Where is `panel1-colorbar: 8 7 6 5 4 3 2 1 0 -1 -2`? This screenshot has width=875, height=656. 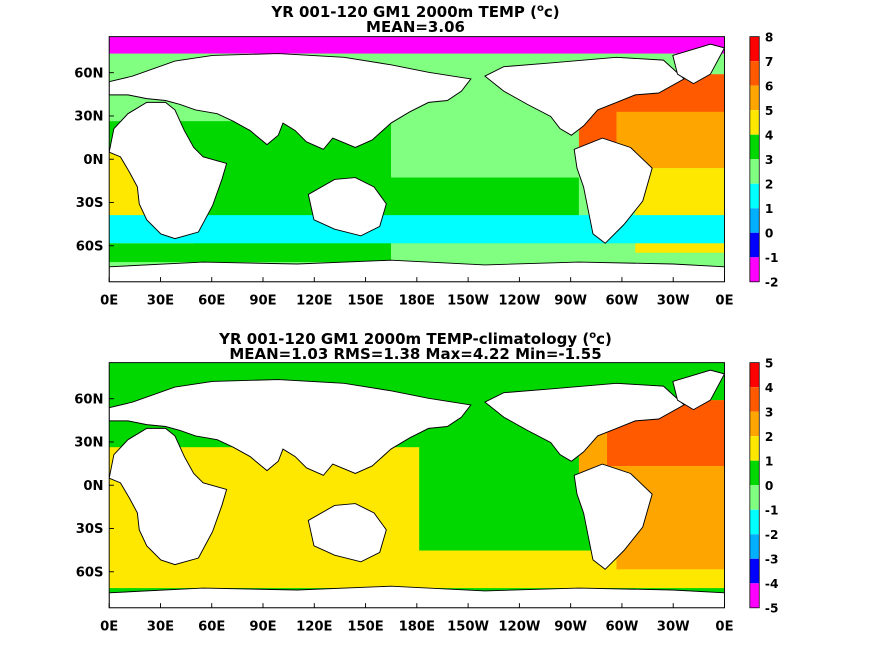
panel1-colorbar: 8 7 6 5 4 3 2 1 0 -1 -2 is located at coordinates (764, 160).